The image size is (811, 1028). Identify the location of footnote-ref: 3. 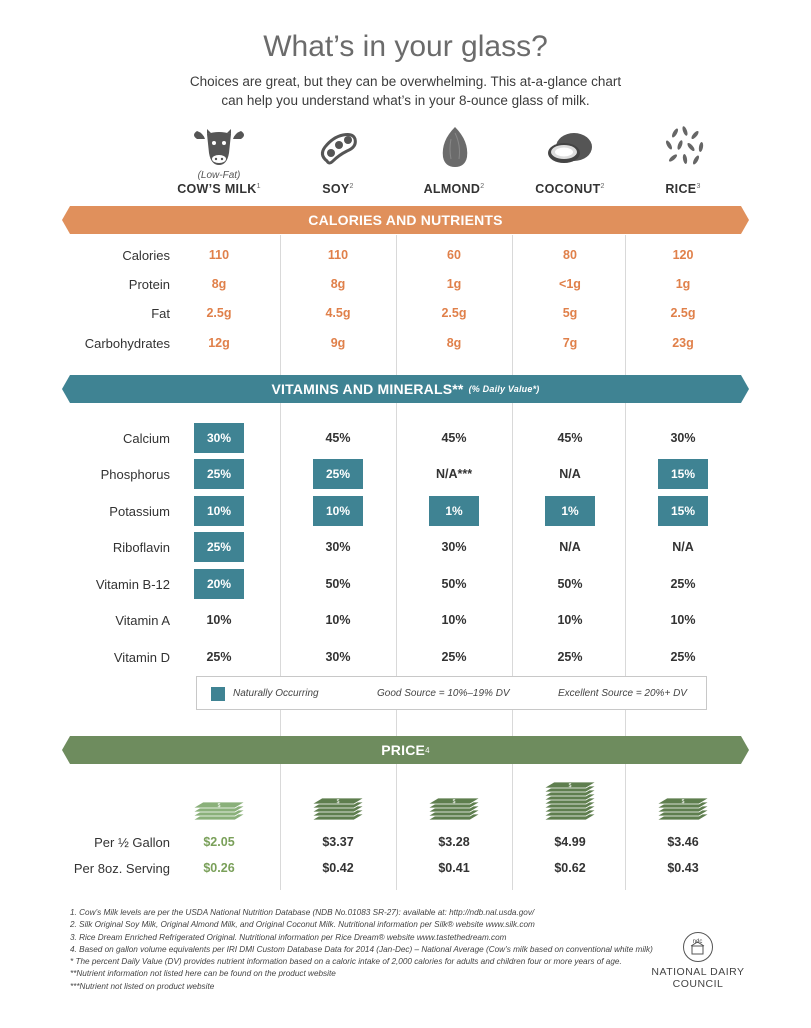
(698, 186).